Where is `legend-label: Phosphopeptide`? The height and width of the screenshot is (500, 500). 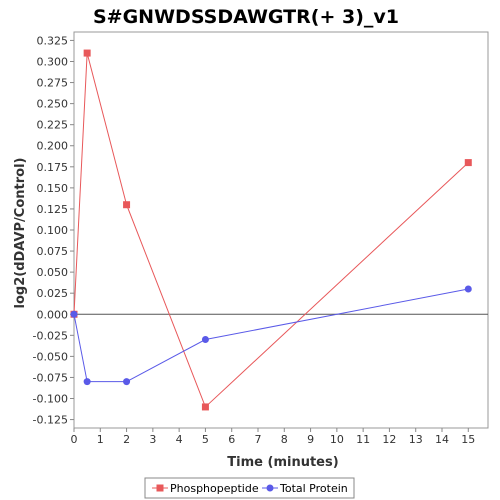
legend-label: Phosphopeptide is located at coordinates (214, 488).